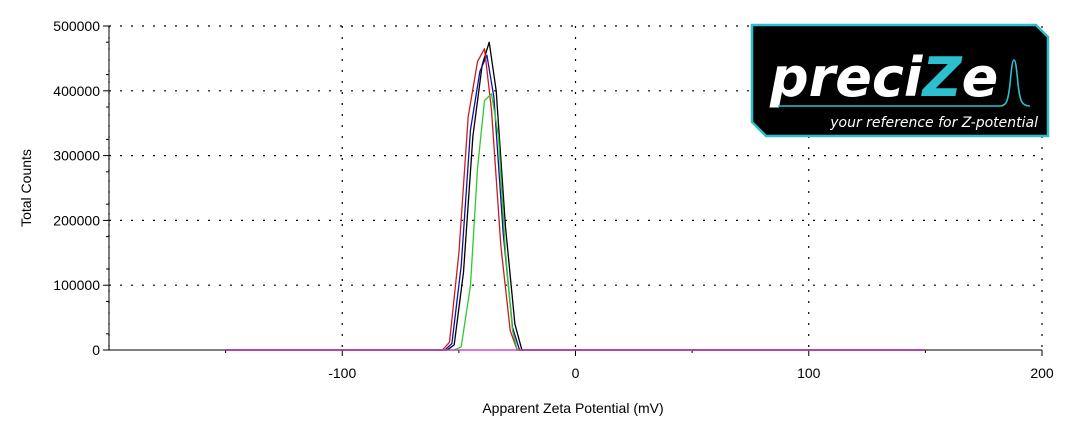 Image resolution: width=1092 pixels, height=438 pixels. I want to click on y-tick-label: 500000, so click(76, 26).